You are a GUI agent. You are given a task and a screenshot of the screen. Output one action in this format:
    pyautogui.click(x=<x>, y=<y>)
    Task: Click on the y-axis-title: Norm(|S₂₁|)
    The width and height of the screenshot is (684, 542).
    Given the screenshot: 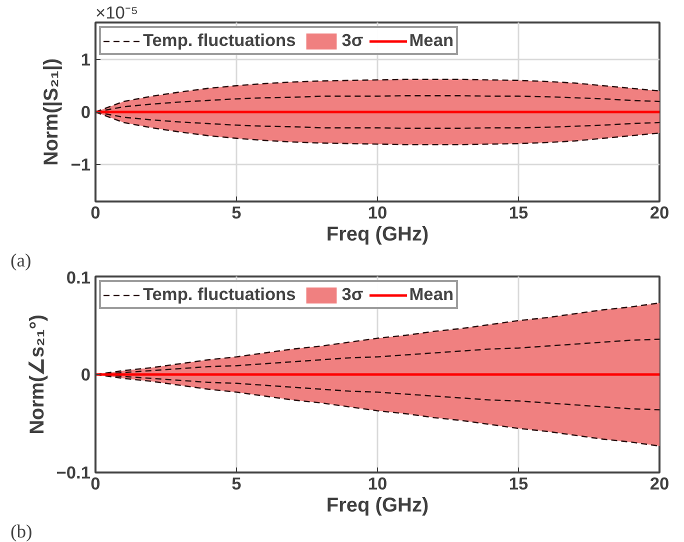 What is the action you would take?
    pyautogui.click(x=51, y=112)
    